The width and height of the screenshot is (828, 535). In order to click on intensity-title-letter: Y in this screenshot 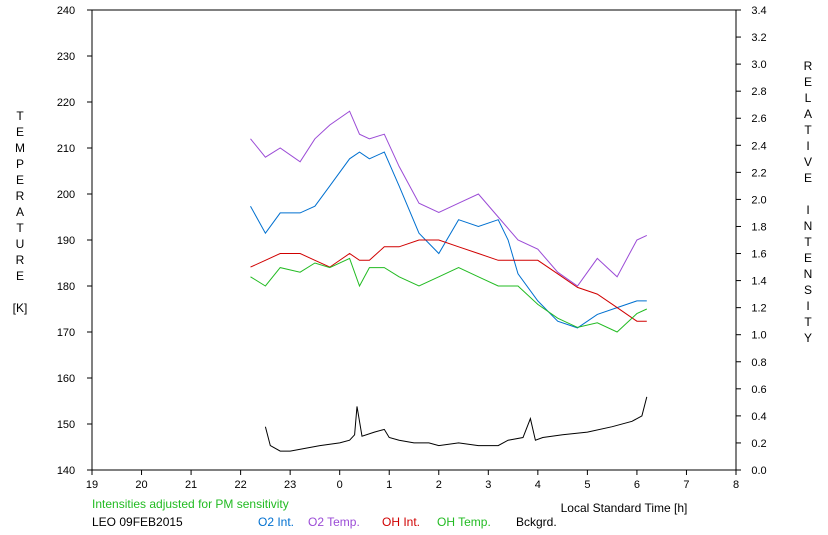, I will do `click(808, 338)`.